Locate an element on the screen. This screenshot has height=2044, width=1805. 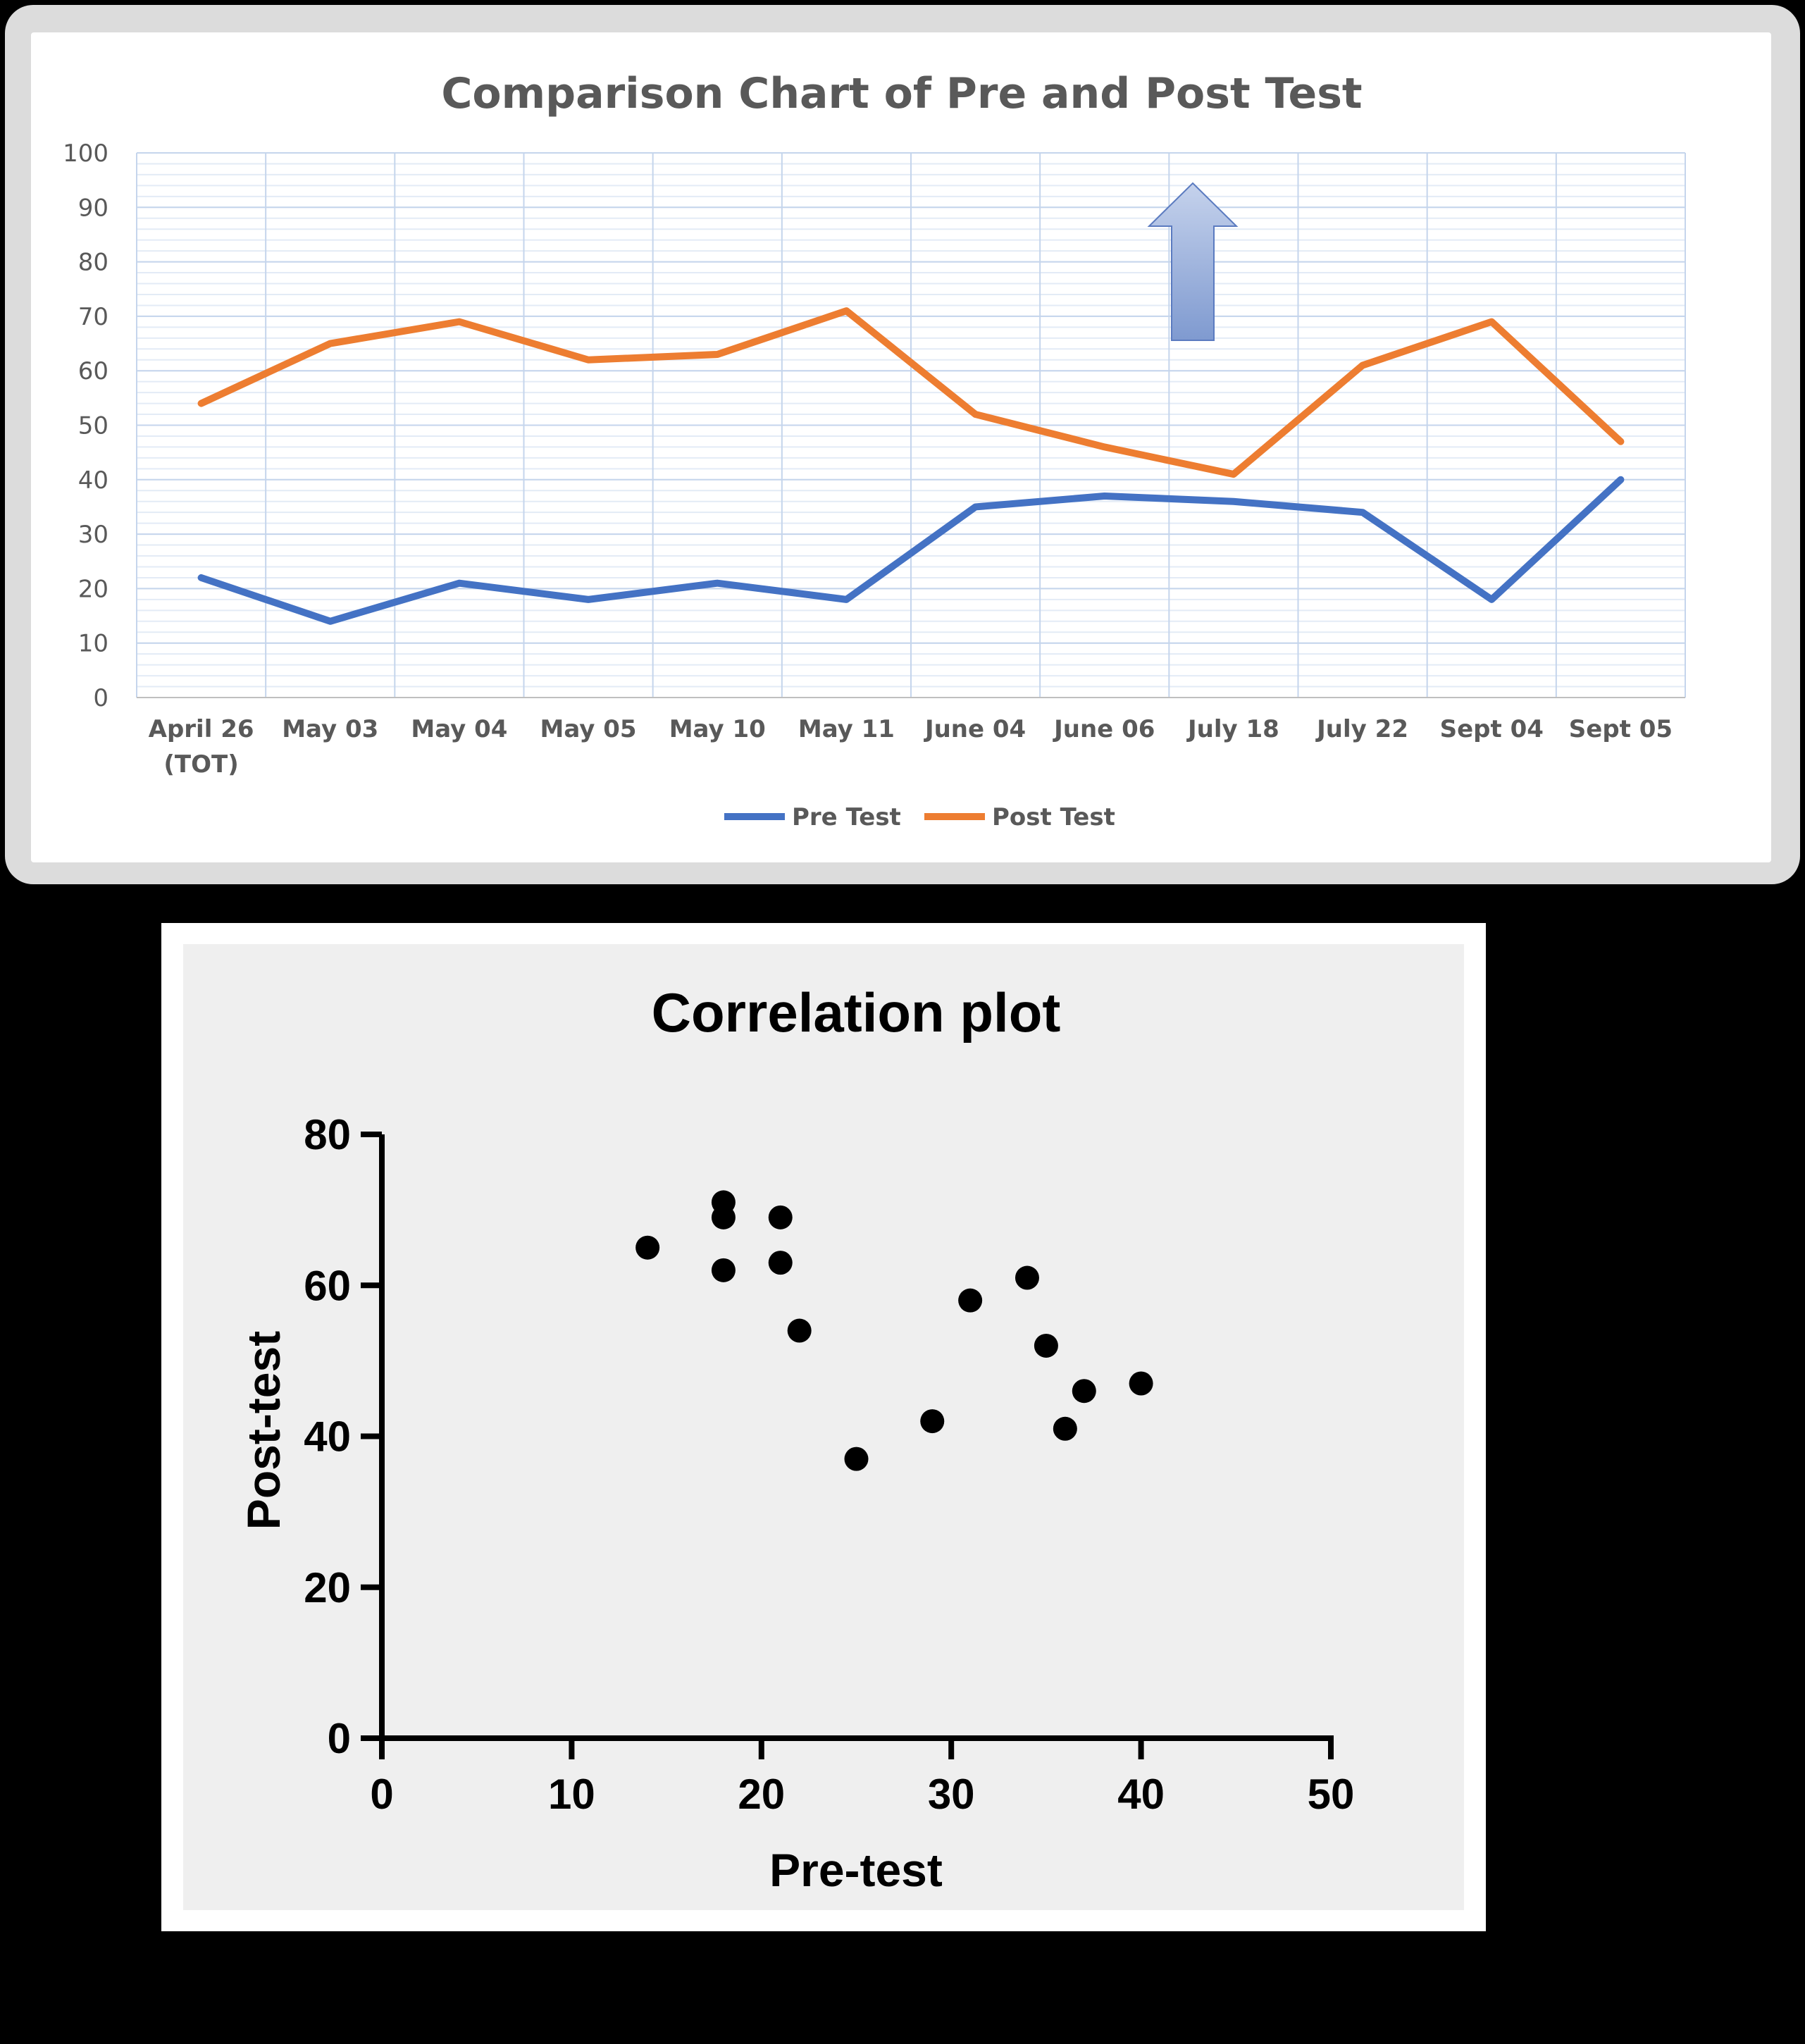
x-tick-label: May 04 is located at coordinates (459, 729).